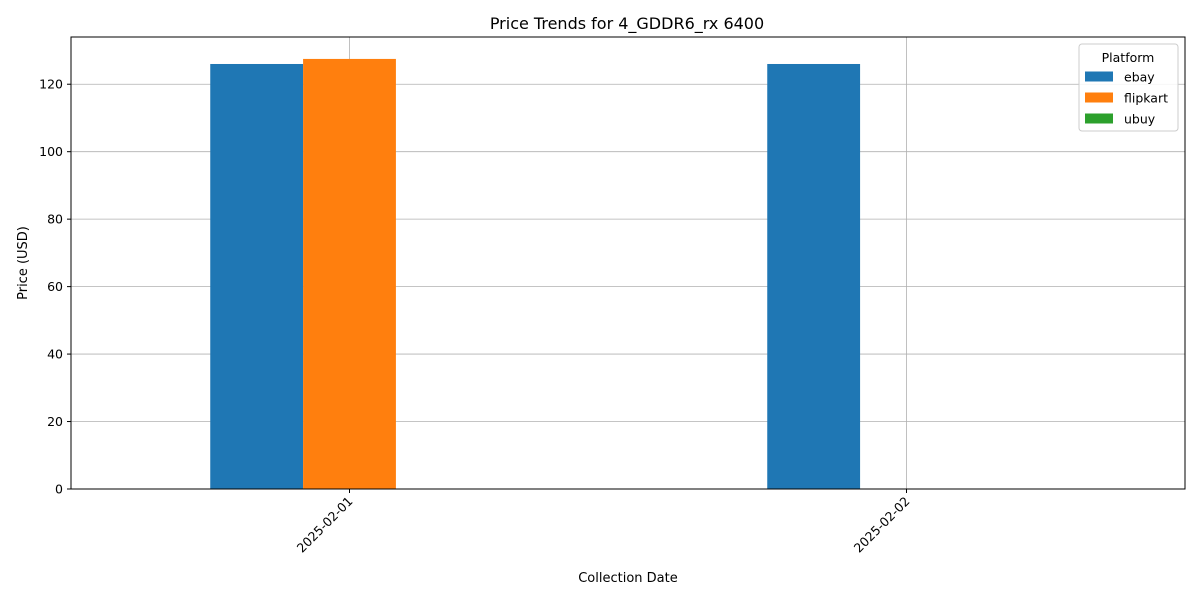 The height and width of the screenshot is (604, 1200). I want to click on legend-label-ubuy: ubuy, so click(1140, 119).